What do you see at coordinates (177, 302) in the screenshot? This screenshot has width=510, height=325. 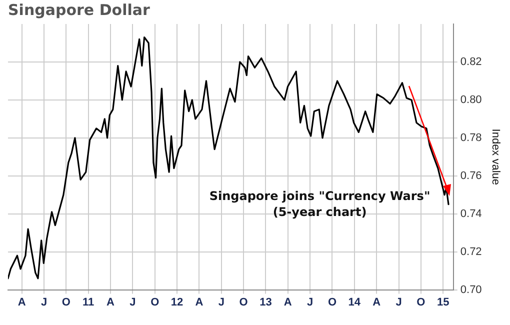 I see `x-tick-label: 12` at bounding box center [177, 302].